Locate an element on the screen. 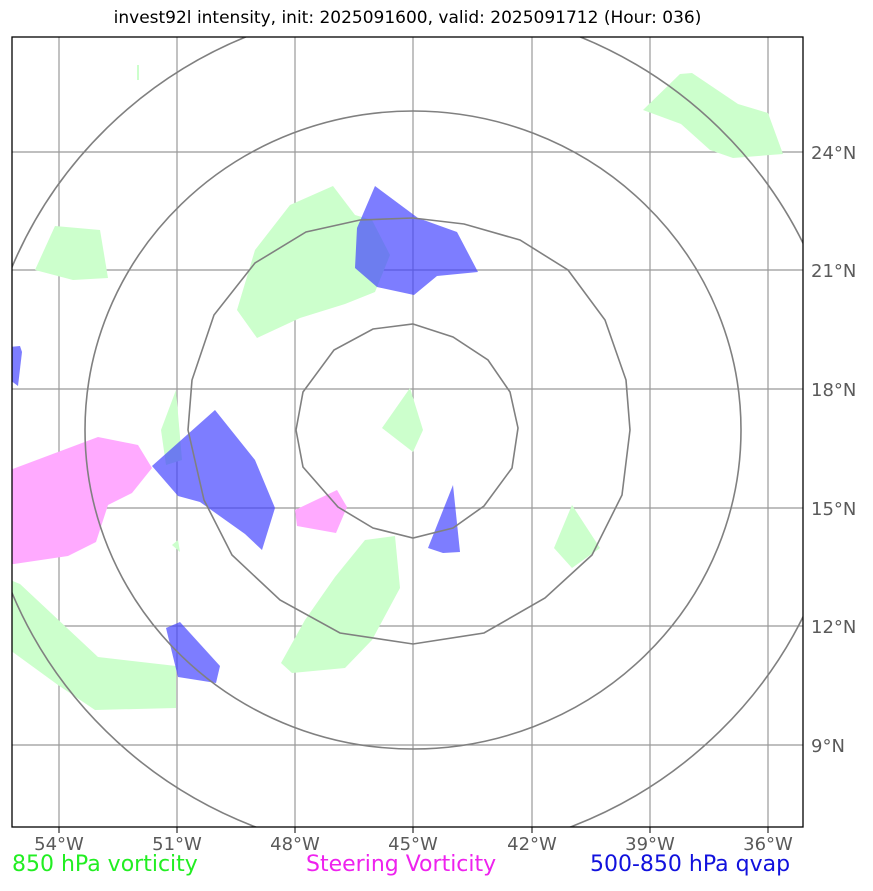 This screenshot has height=891, width=873. lon-label: 45°W is located at coordinates (413, 844).